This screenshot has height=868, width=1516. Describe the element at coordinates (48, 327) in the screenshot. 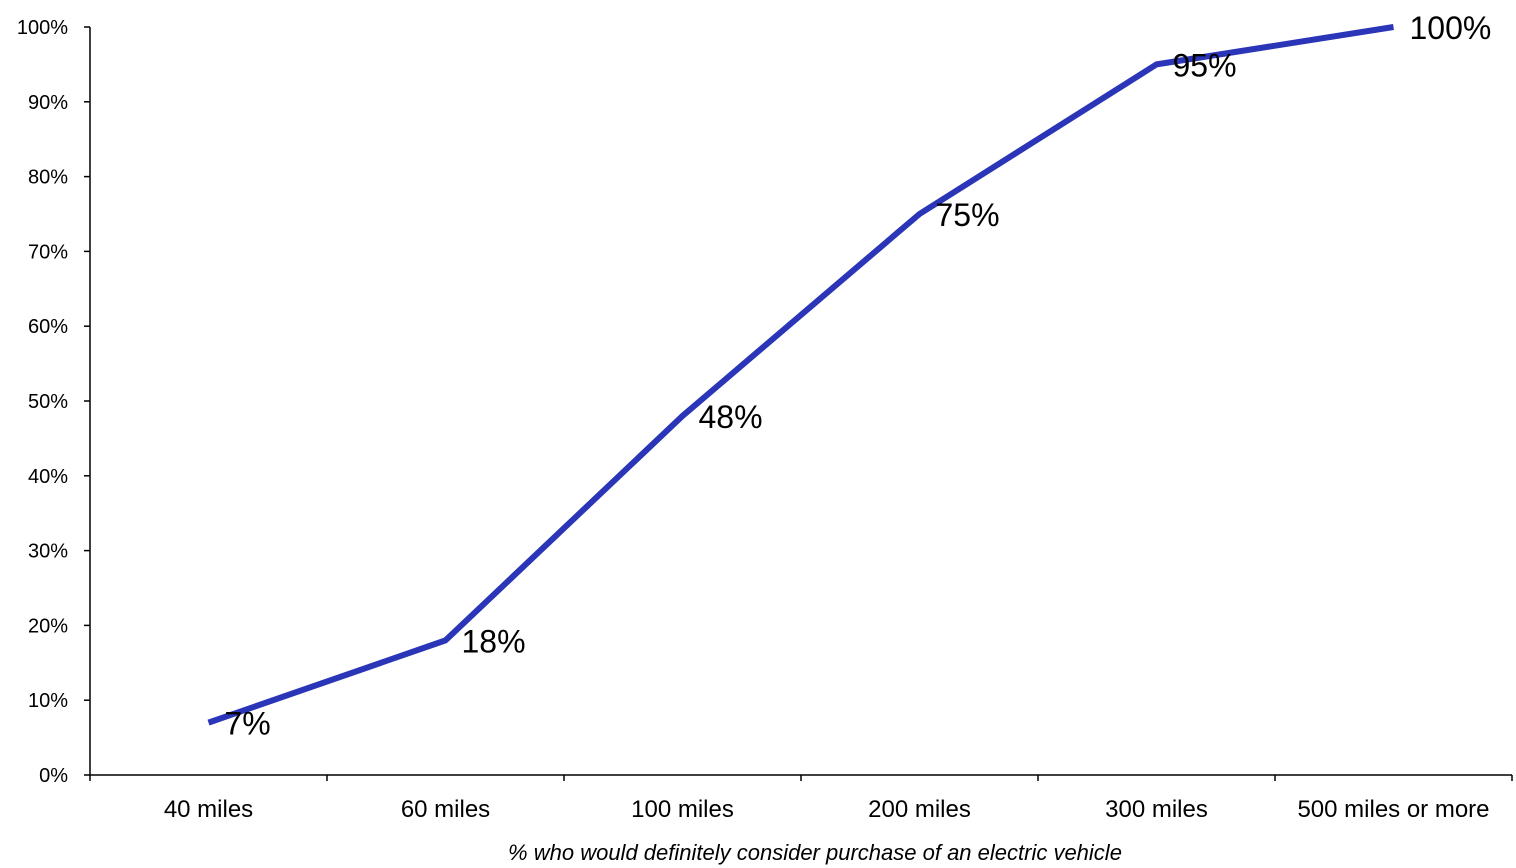

I see `y-tick-label: 60%` at that location.